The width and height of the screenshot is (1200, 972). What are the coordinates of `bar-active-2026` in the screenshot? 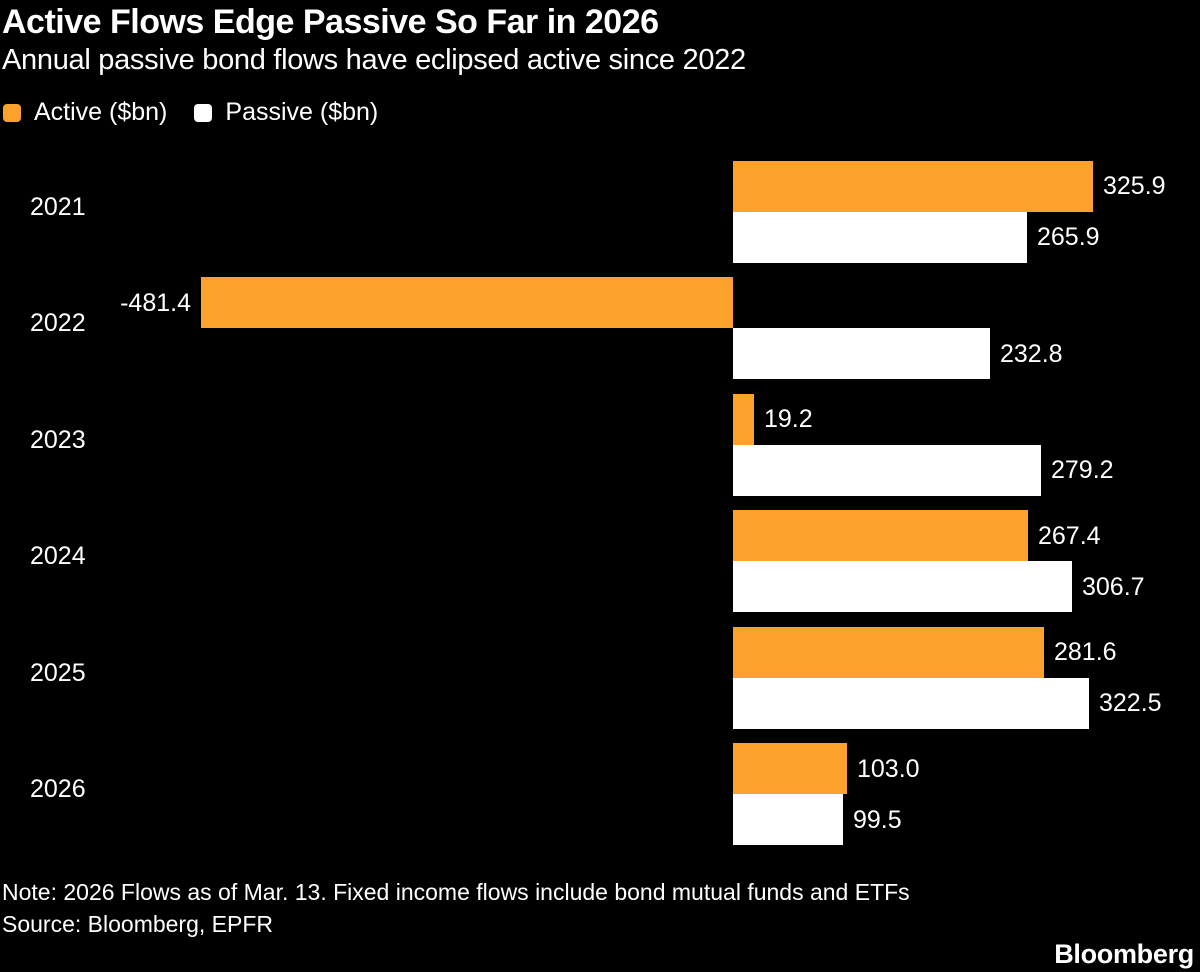 It's located at (790, 768).